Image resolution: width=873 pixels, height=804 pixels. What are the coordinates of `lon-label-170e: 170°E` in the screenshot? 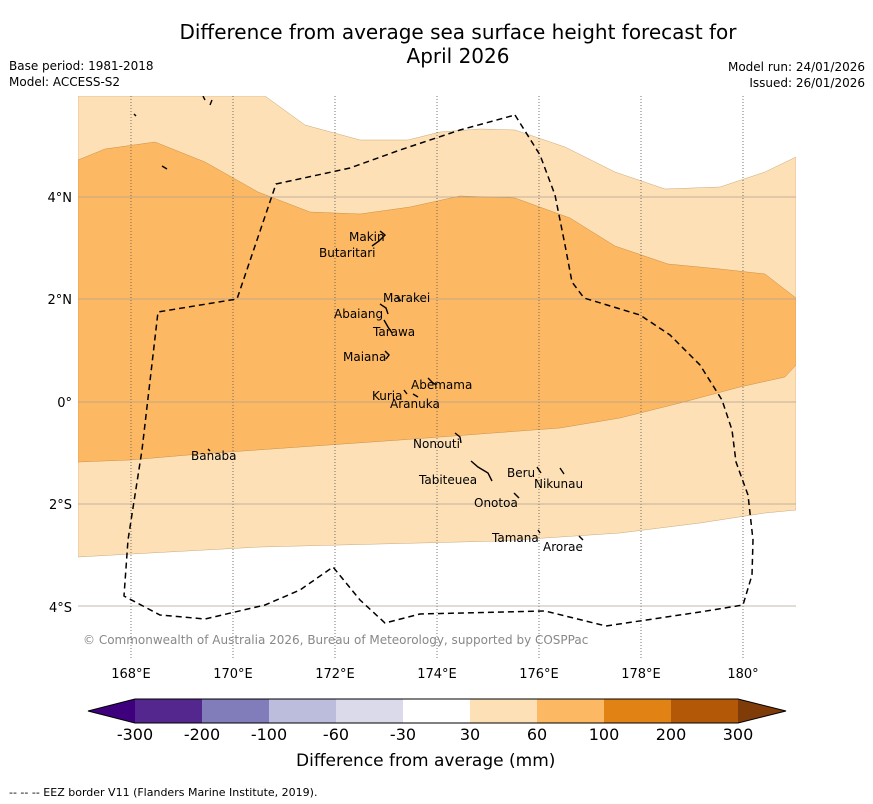 It's located at (233, 674).